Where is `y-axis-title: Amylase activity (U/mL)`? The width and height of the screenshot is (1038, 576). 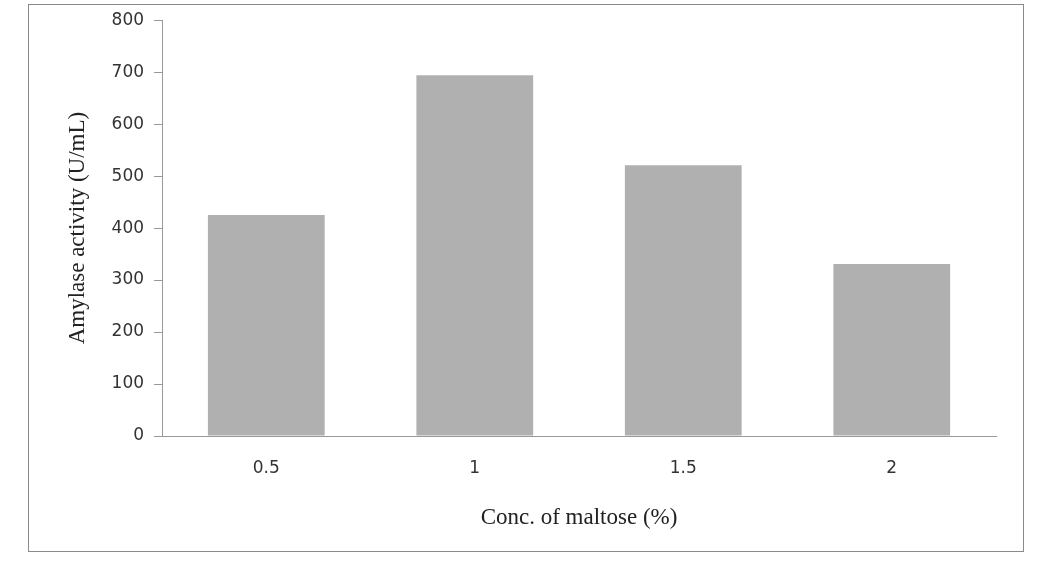 y-axis-title: Amylase activity (U/mL) is located at coordinates (76, 228).